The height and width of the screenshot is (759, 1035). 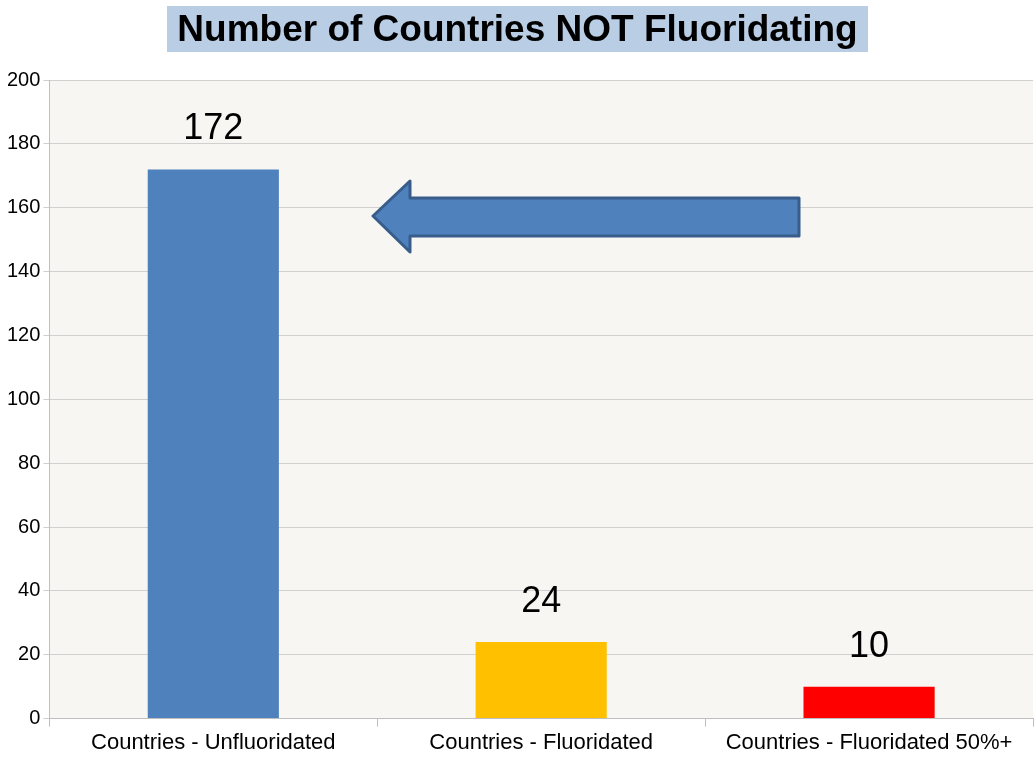 I want to click on x-tick-label: Countries - Fluoridated 50%+, so click(x=869, y=741).